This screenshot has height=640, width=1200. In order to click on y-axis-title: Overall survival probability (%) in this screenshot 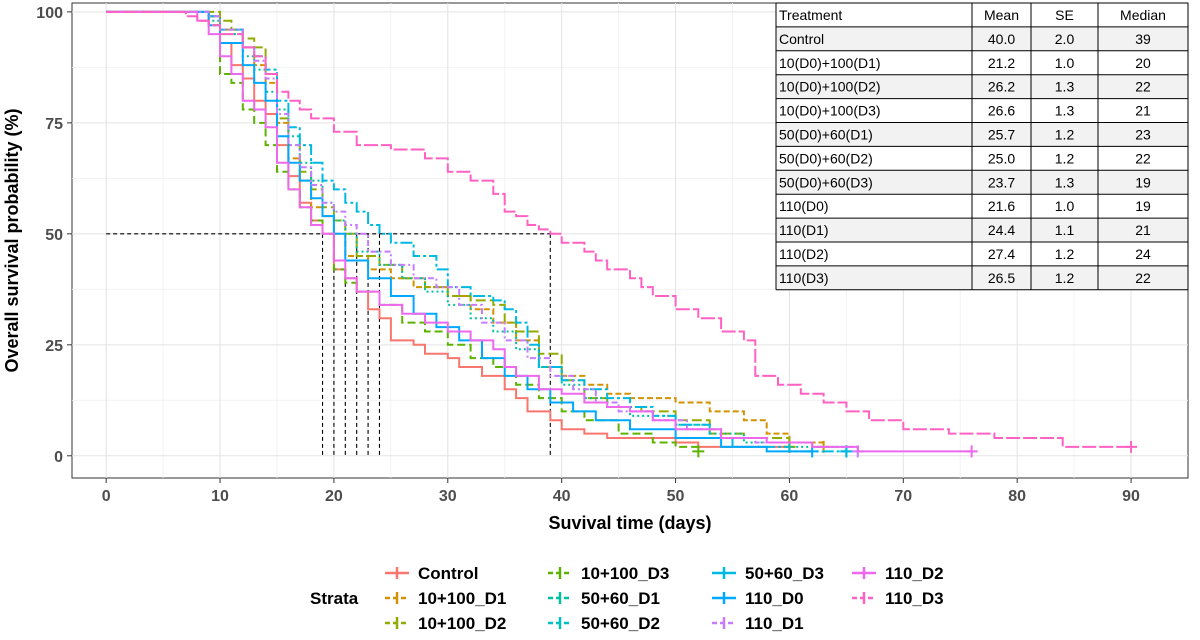, I will do `click(12, 240)`.